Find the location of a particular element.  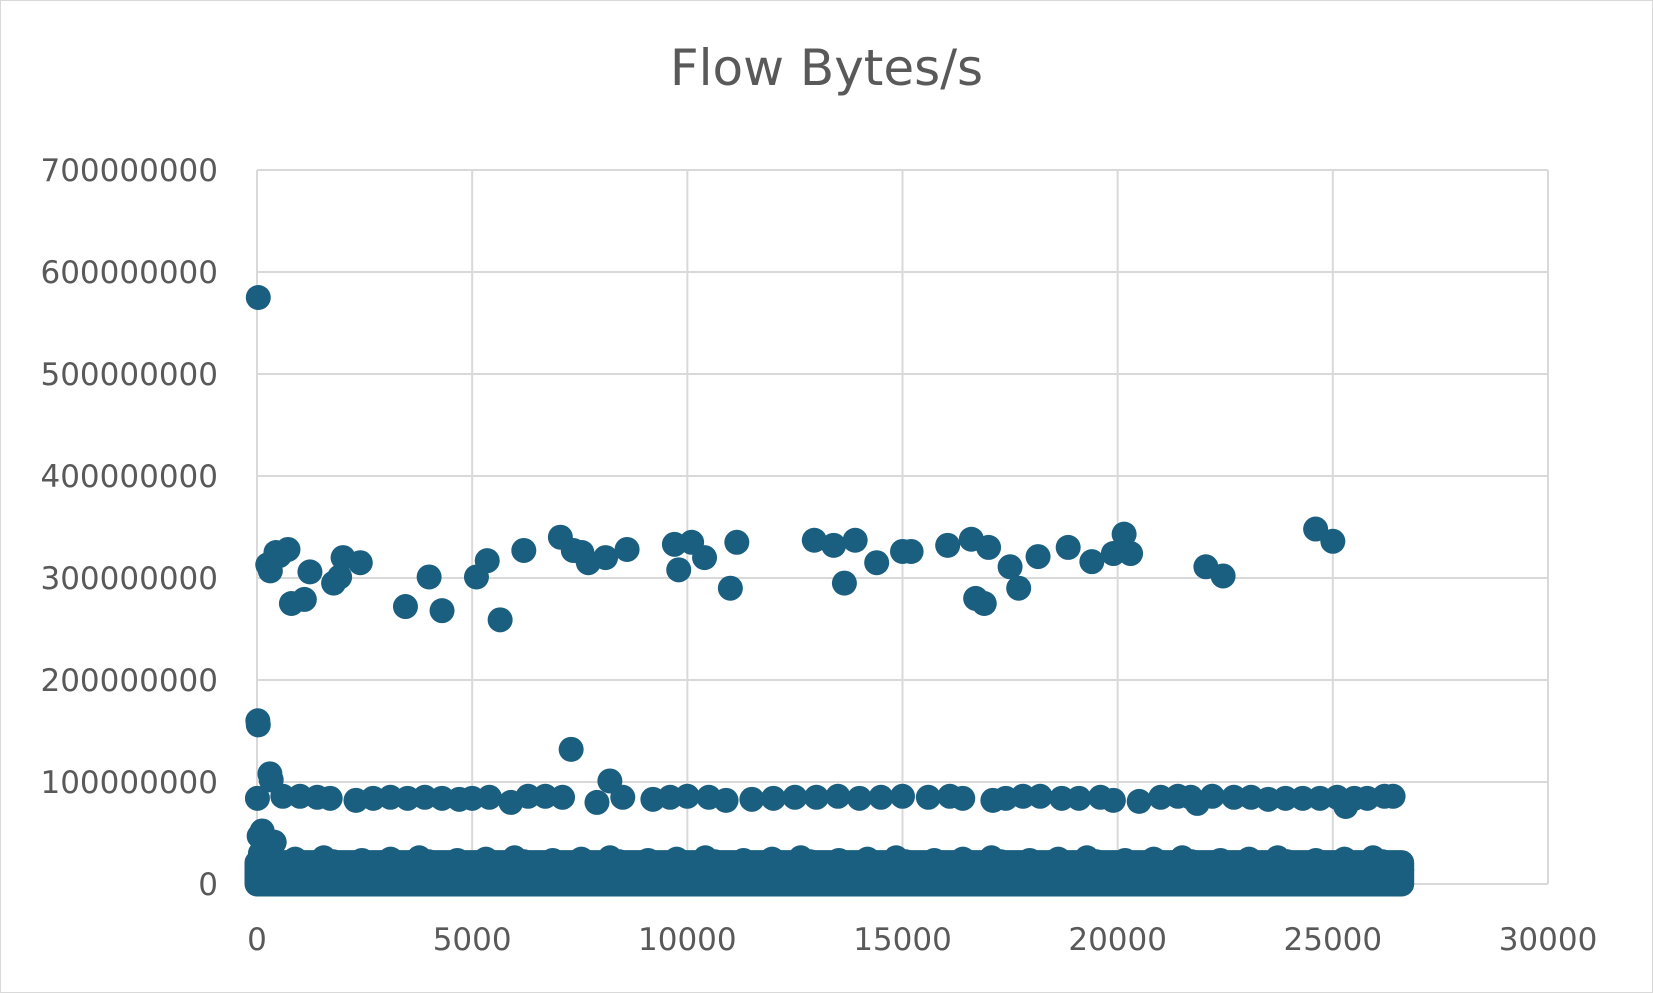

y-tick-label: 0 is located at coordinates (208, 885).